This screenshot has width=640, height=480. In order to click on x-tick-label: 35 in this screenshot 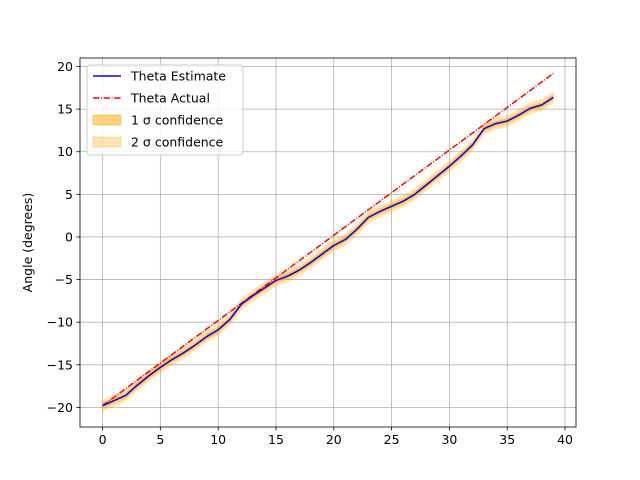, I will do `click(507, 439)`.